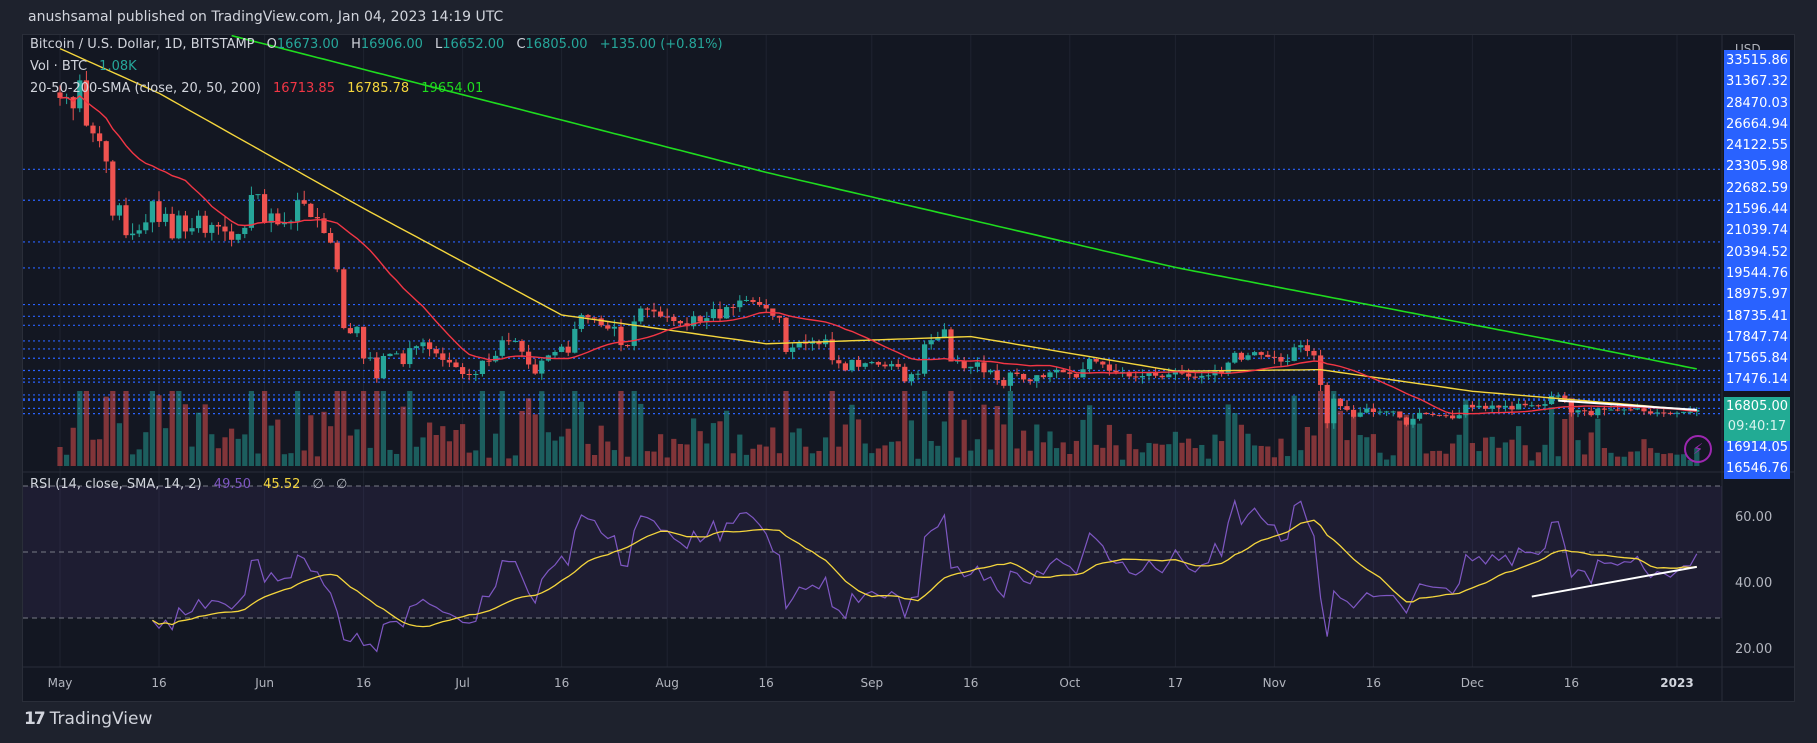 This screenshot has height=743, width=1817. Describe the element at coordinates (1754, 649) in the screenshot. I see `rsi-axis-tick: 20.00` at that location.